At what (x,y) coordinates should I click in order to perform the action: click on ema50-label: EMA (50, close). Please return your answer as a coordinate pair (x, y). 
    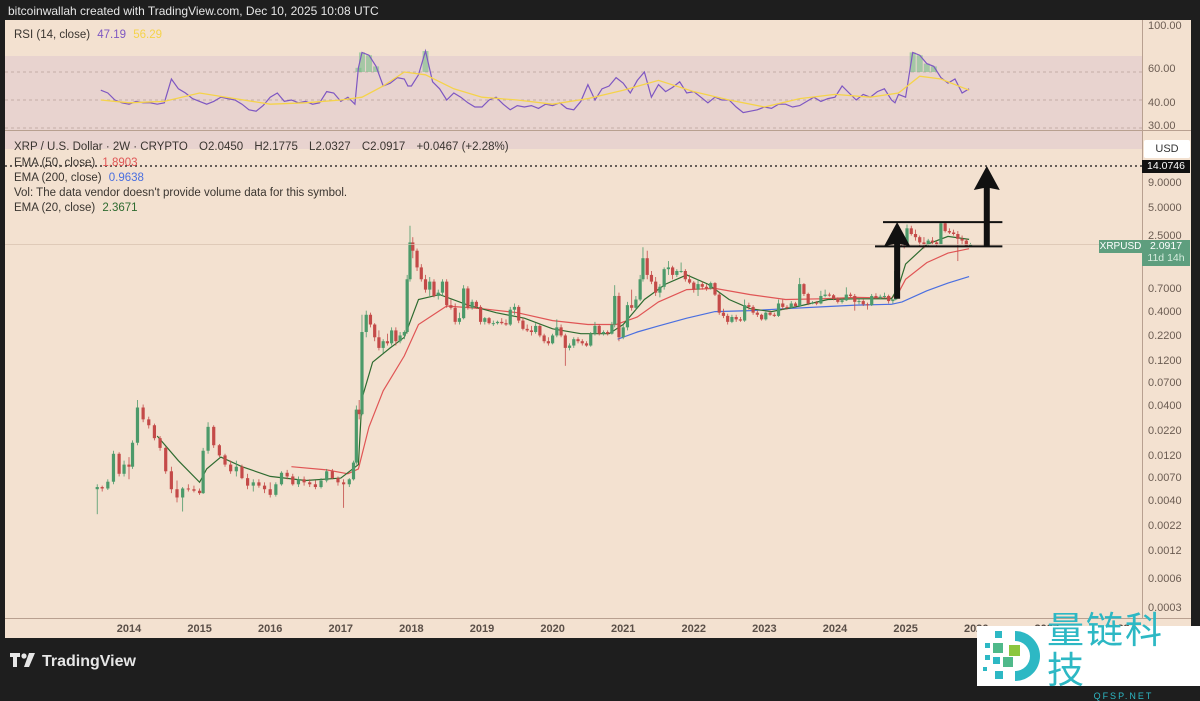
    Looking at the image, I should click on (55, 163).